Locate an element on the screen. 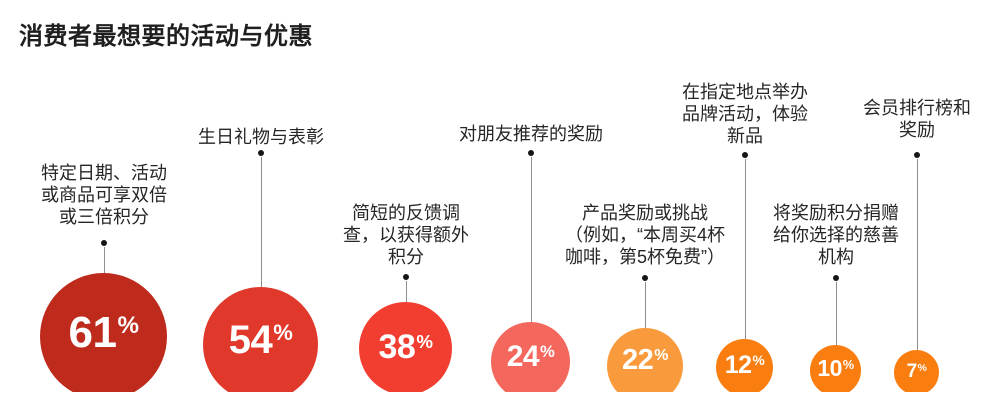  value-number: 10 is located at coordinates (829, 368).